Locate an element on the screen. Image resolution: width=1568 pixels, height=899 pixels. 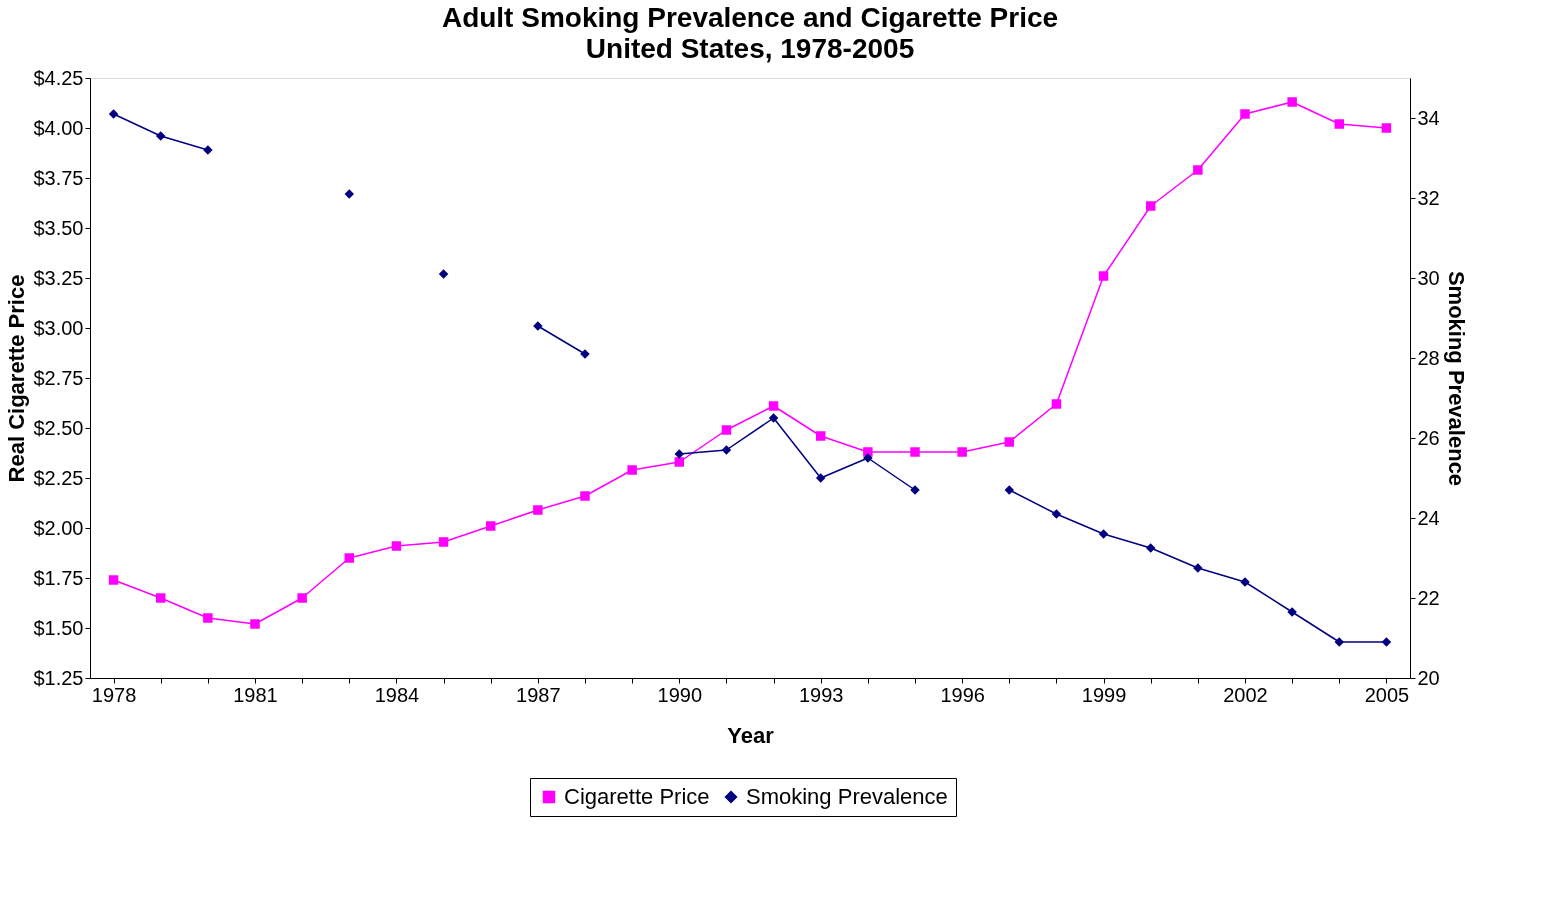
x-tick-label: 1993 is located at coordinates (821, 694).